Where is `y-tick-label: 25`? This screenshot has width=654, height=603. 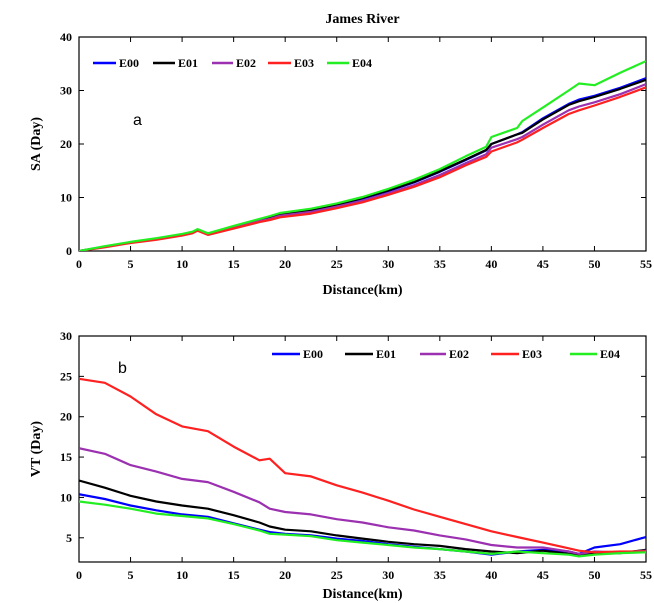
y-tick-label: 25 is located at coordinates (66, 376).